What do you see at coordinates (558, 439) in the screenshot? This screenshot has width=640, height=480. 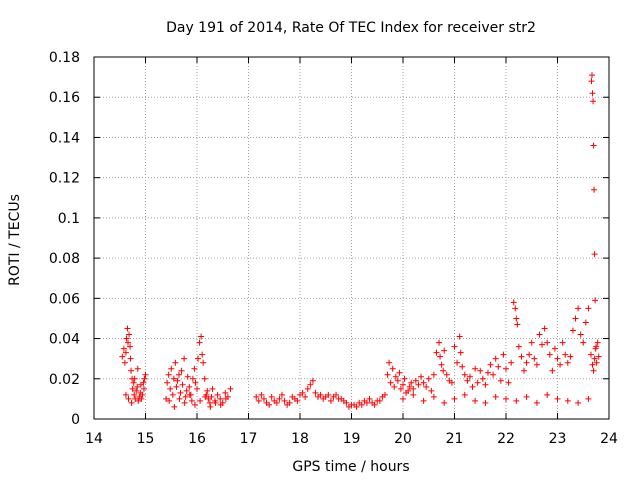 I see `x-tick-label: 23` at bounding box center [558, 439].